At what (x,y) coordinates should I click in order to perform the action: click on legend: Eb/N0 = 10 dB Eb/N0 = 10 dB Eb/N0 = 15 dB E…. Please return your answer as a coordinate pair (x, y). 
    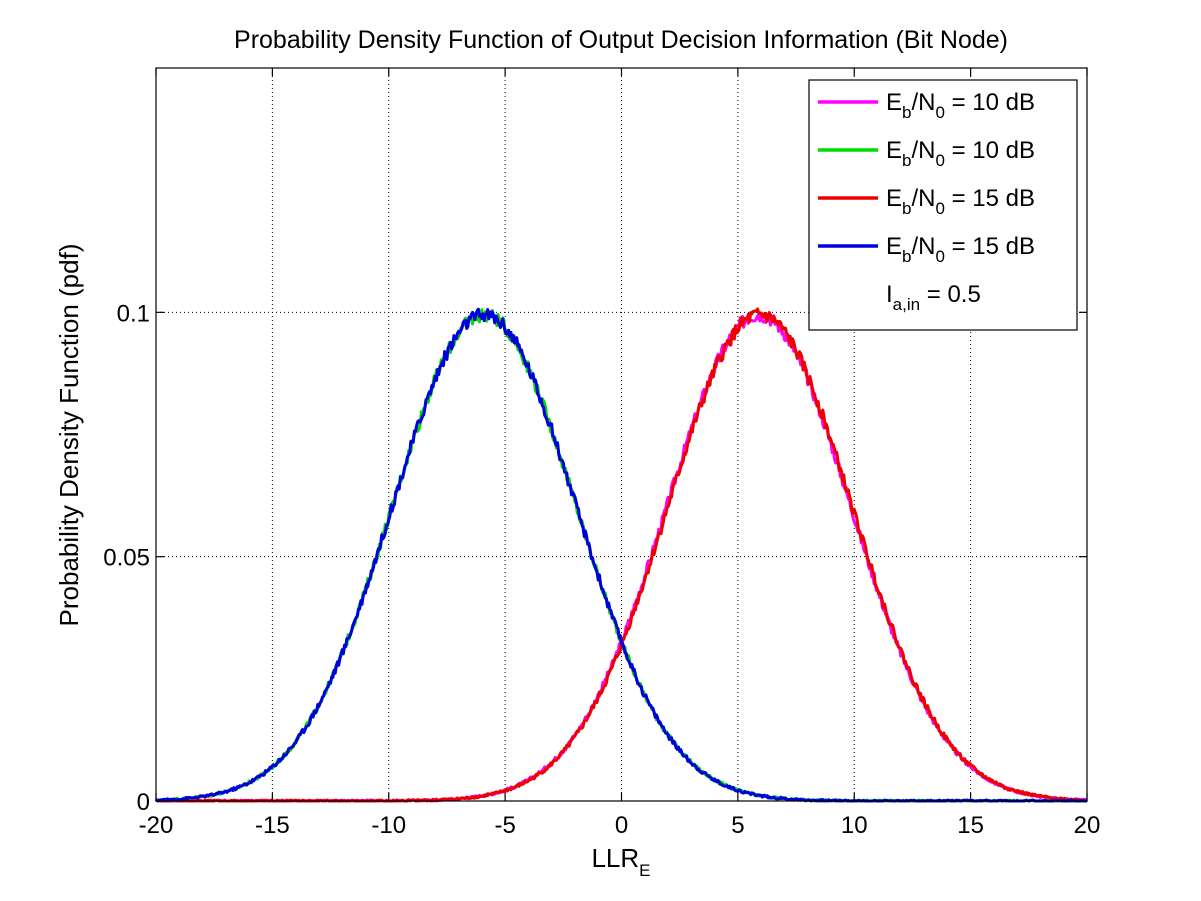
    Looking at the image, I should click on (943, 205).